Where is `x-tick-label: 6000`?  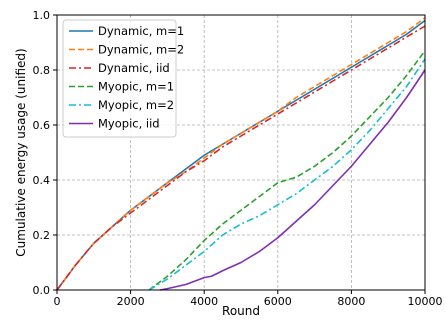 x-tick-label: 6000 is located at coordinates (278, 301).